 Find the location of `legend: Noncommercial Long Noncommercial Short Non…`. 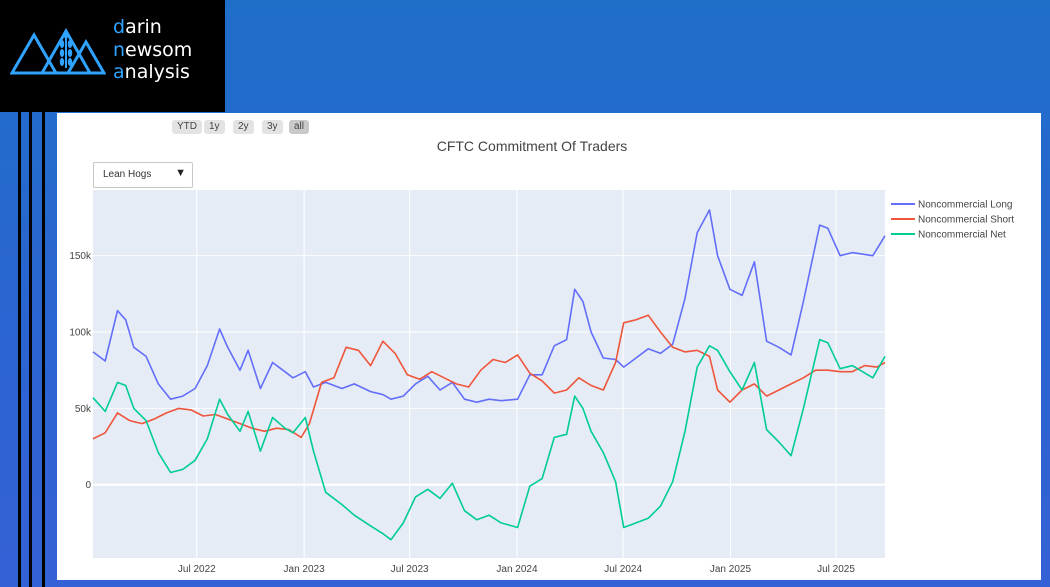

legend: Noncommercial Long Noncommercial Short Non… is located at coordinates (952, 220).